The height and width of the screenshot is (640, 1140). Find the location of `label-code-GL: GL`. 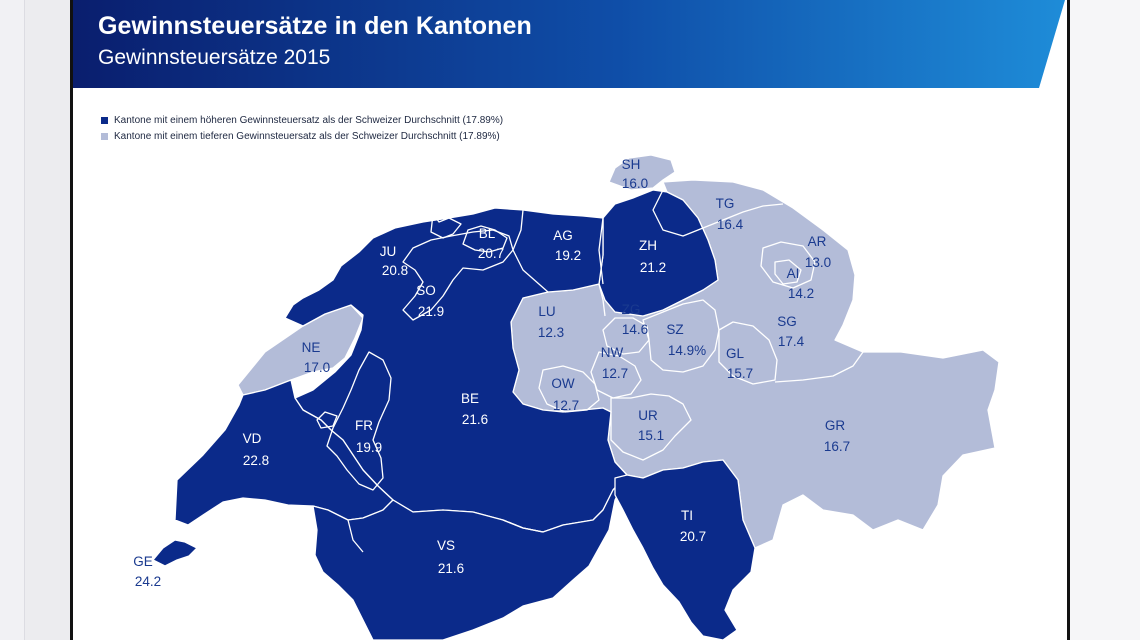

label-code-GL: GL is located at coordinates (735, 353).